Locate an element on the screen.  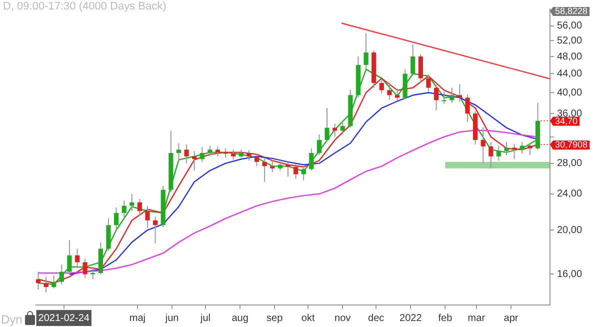
y-tick-label: 20,00 is located at coordinates (569, 230).